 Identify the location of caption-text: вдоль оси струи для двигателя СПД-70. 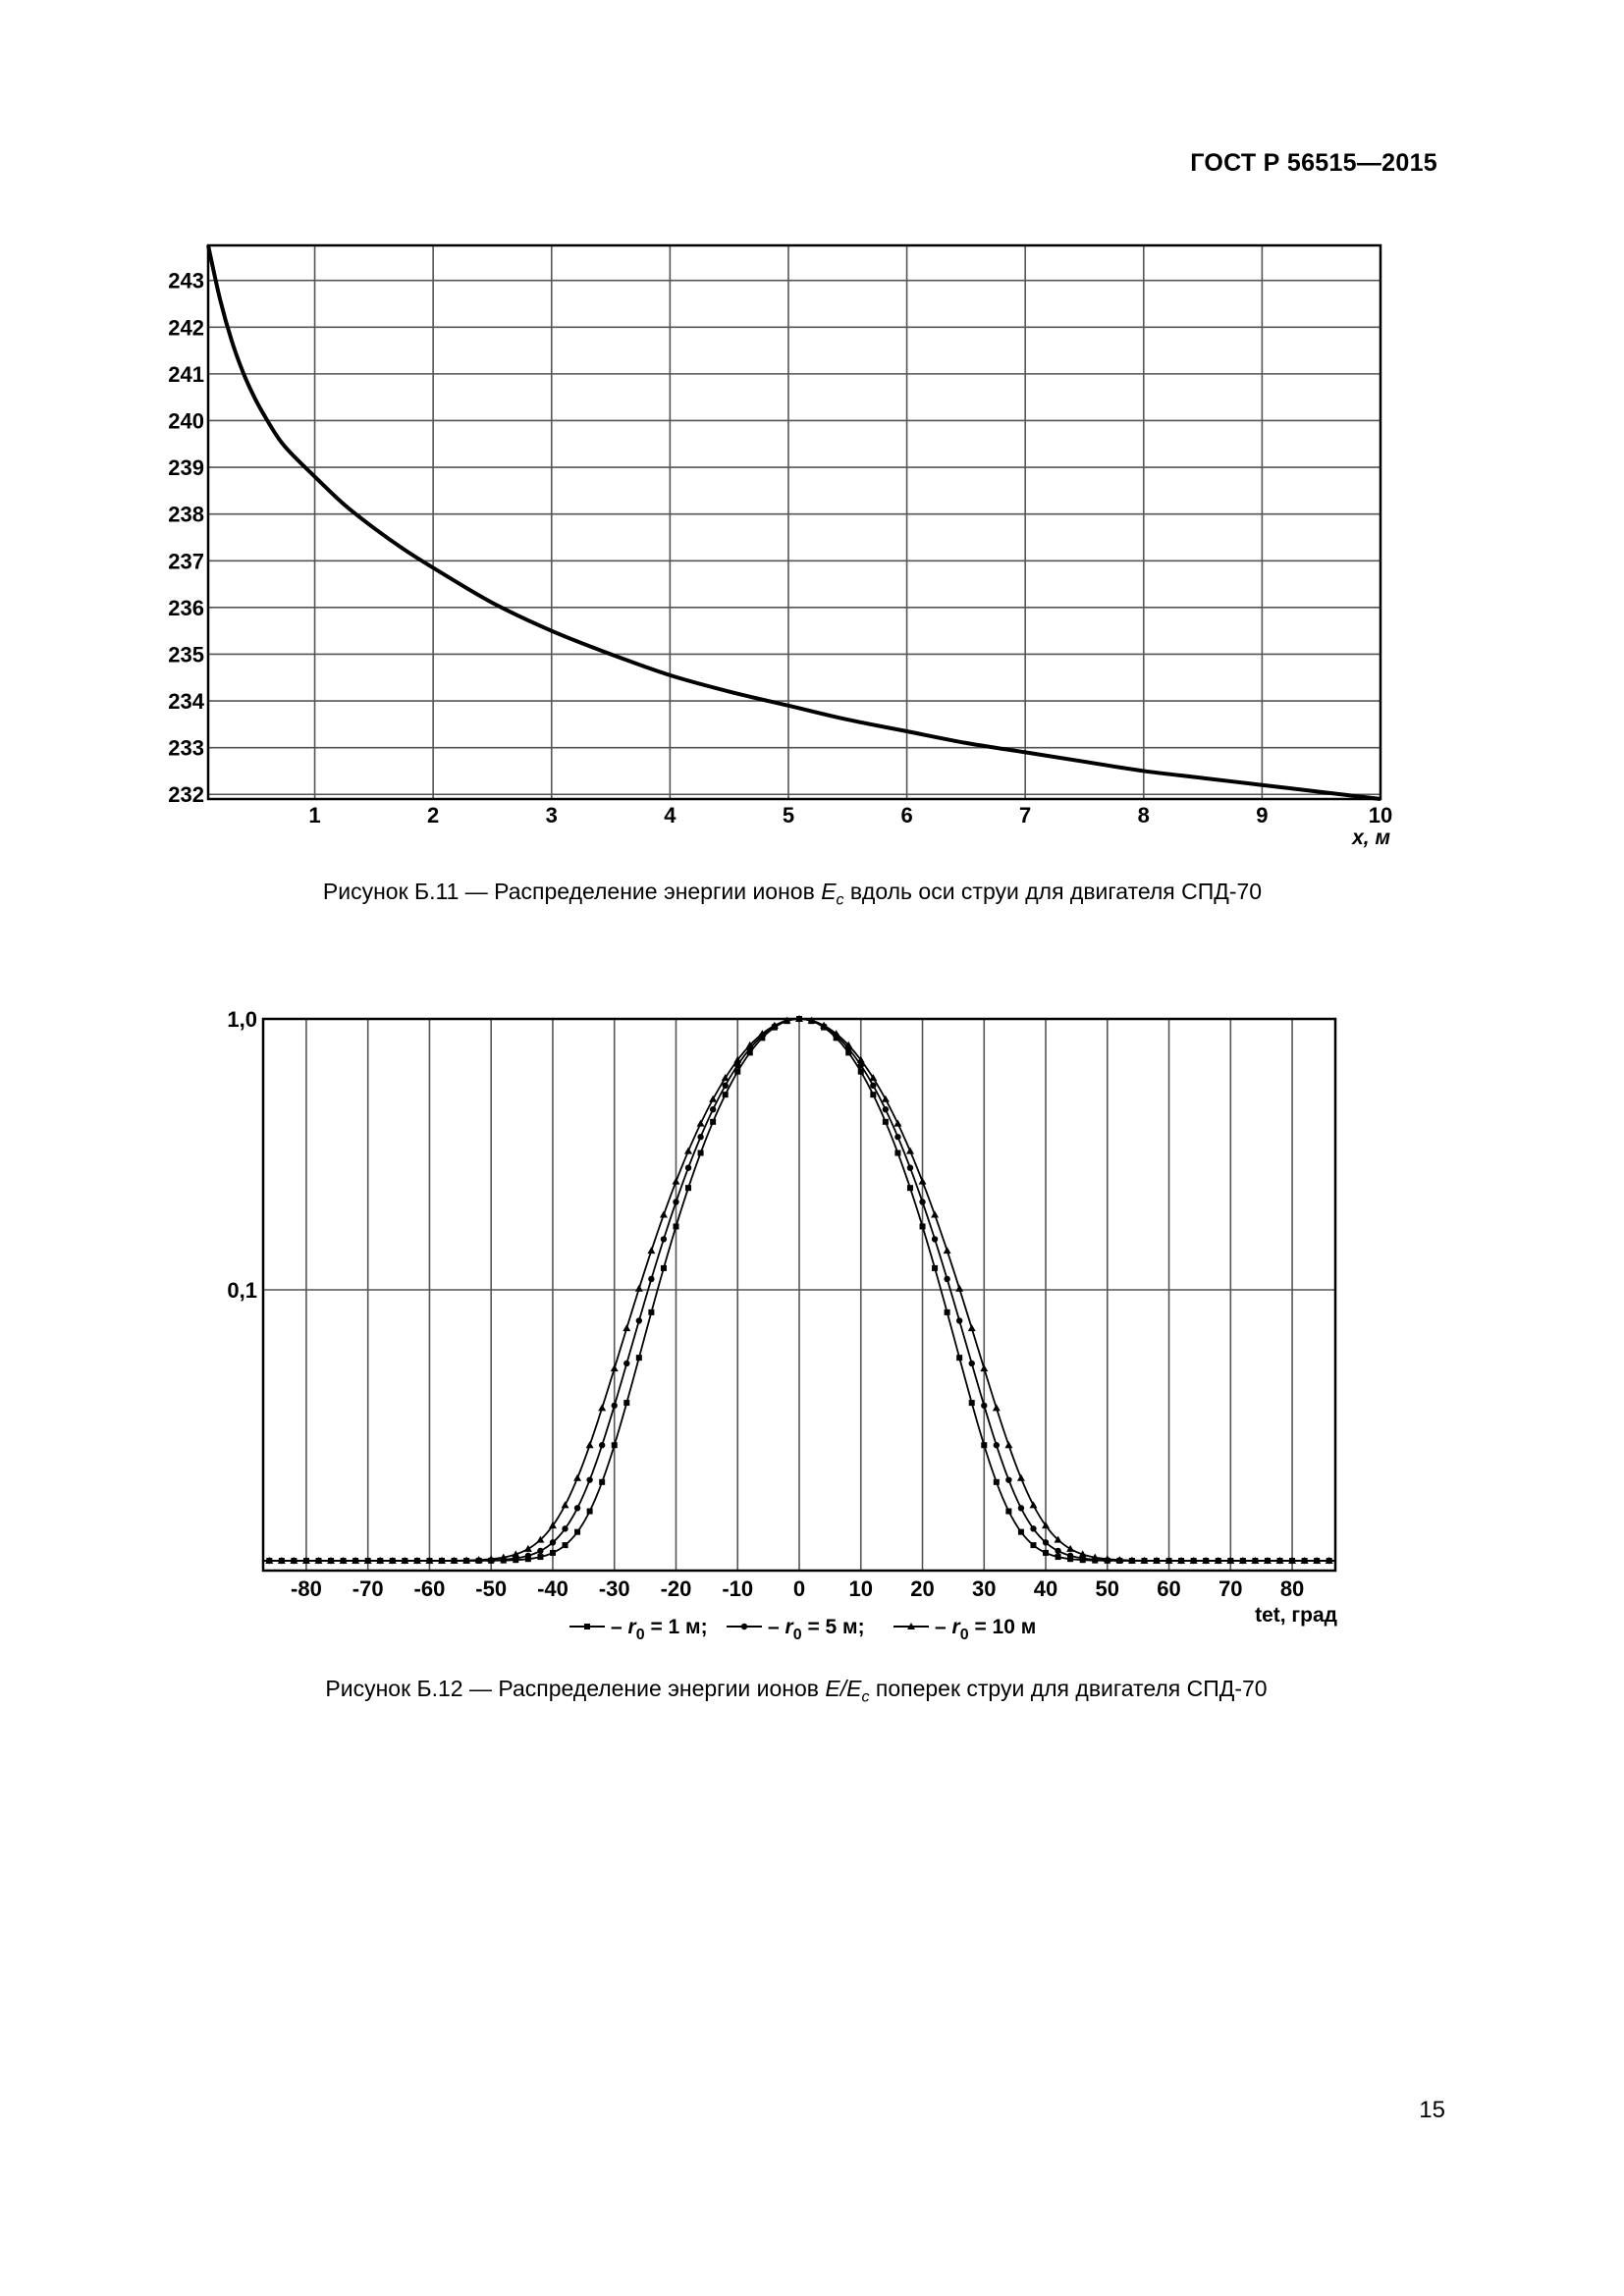
(1053, 891).